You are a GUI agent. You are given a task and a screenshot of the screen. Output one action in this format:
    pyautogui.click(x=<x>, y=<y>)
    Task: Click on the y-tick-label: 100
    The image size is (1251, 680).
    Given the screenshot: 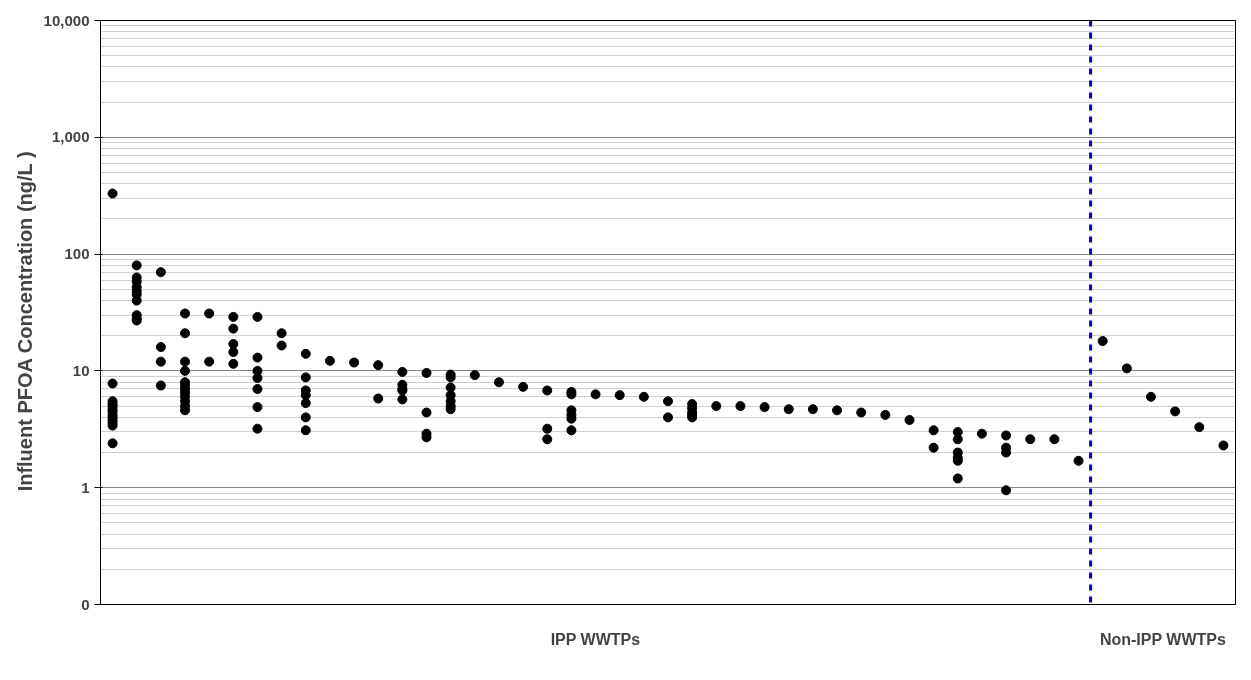 What is the action you would take?
    pyautogui.click(x=77, y=254)
    